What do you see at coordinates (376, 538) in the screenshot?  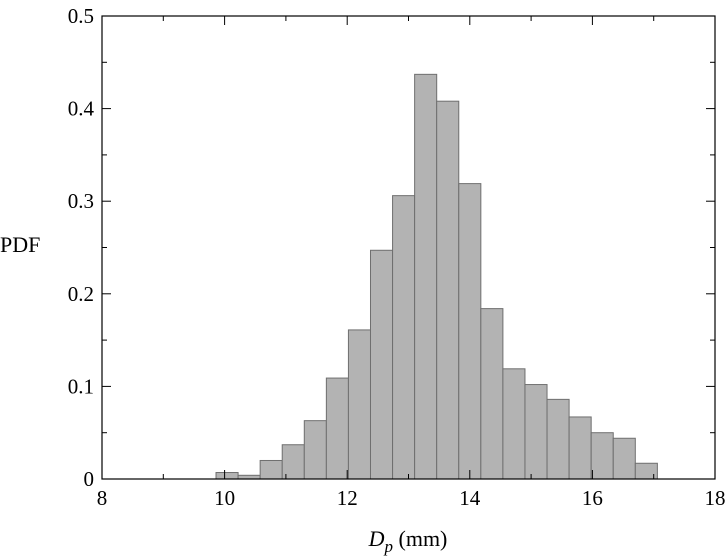 I see `x-axis-symbol: D` at bounding box center [376, 538].